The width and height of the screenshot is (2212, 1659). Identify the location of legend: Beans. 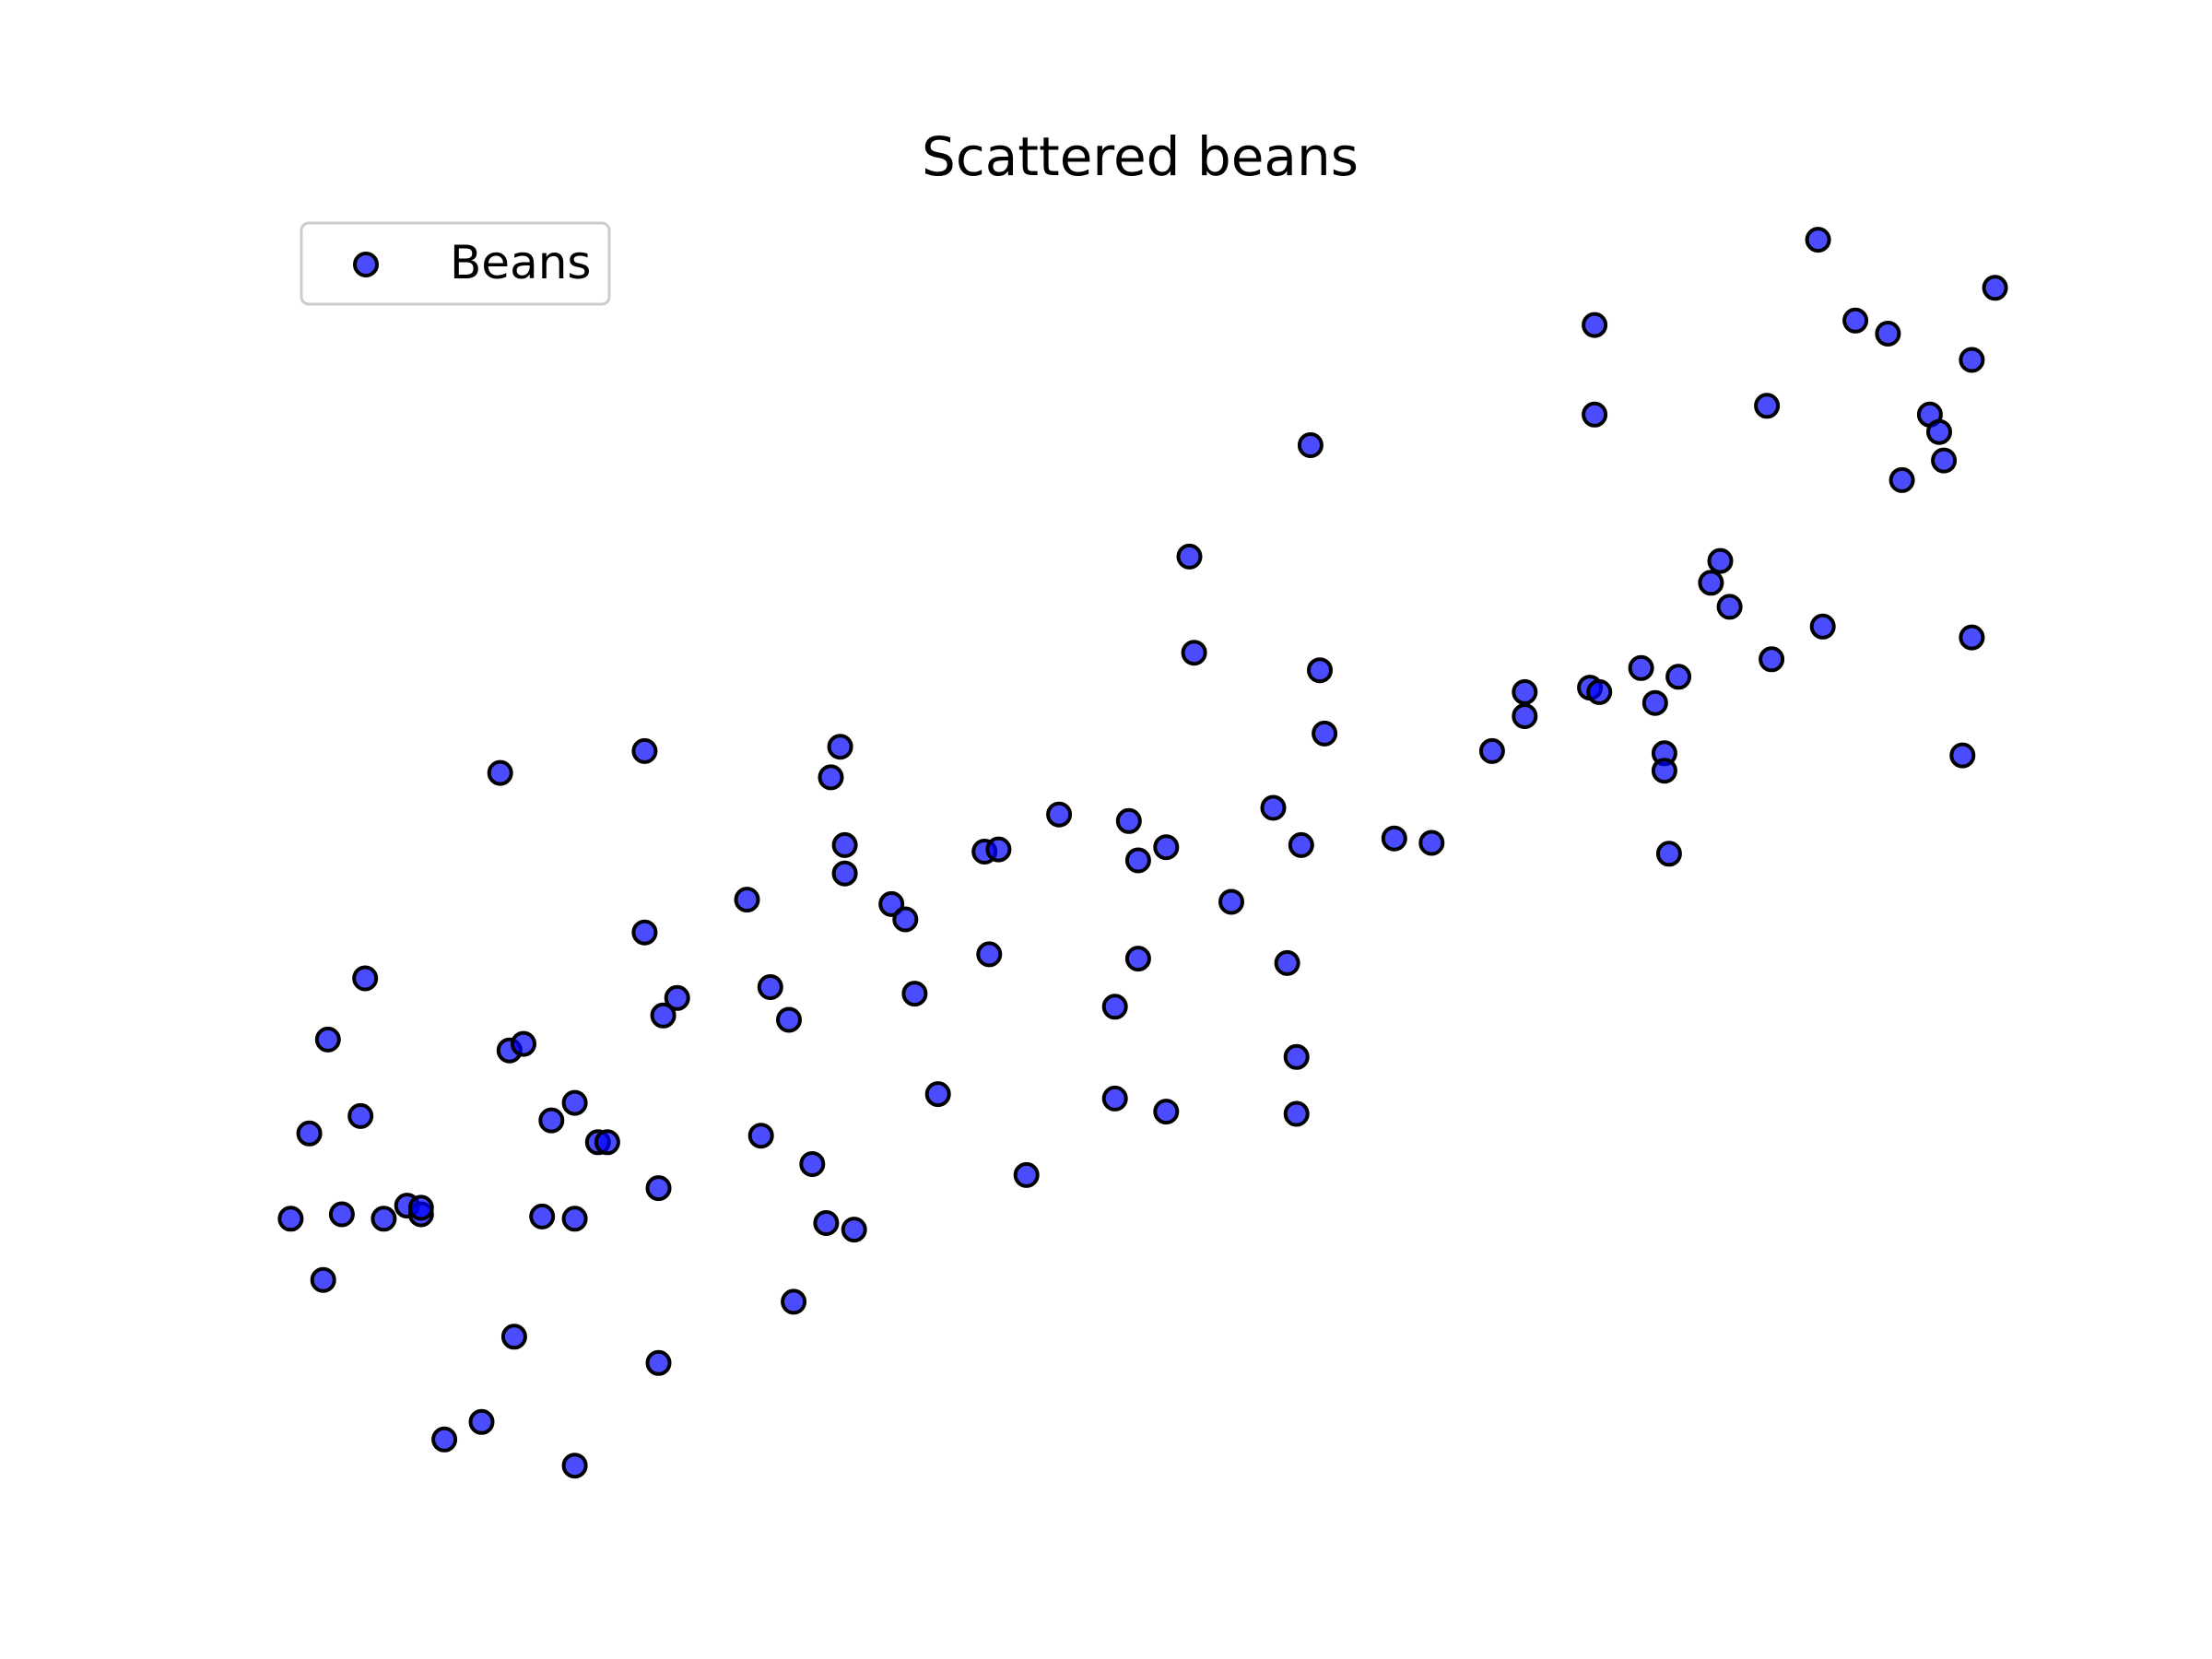
(455, 263).